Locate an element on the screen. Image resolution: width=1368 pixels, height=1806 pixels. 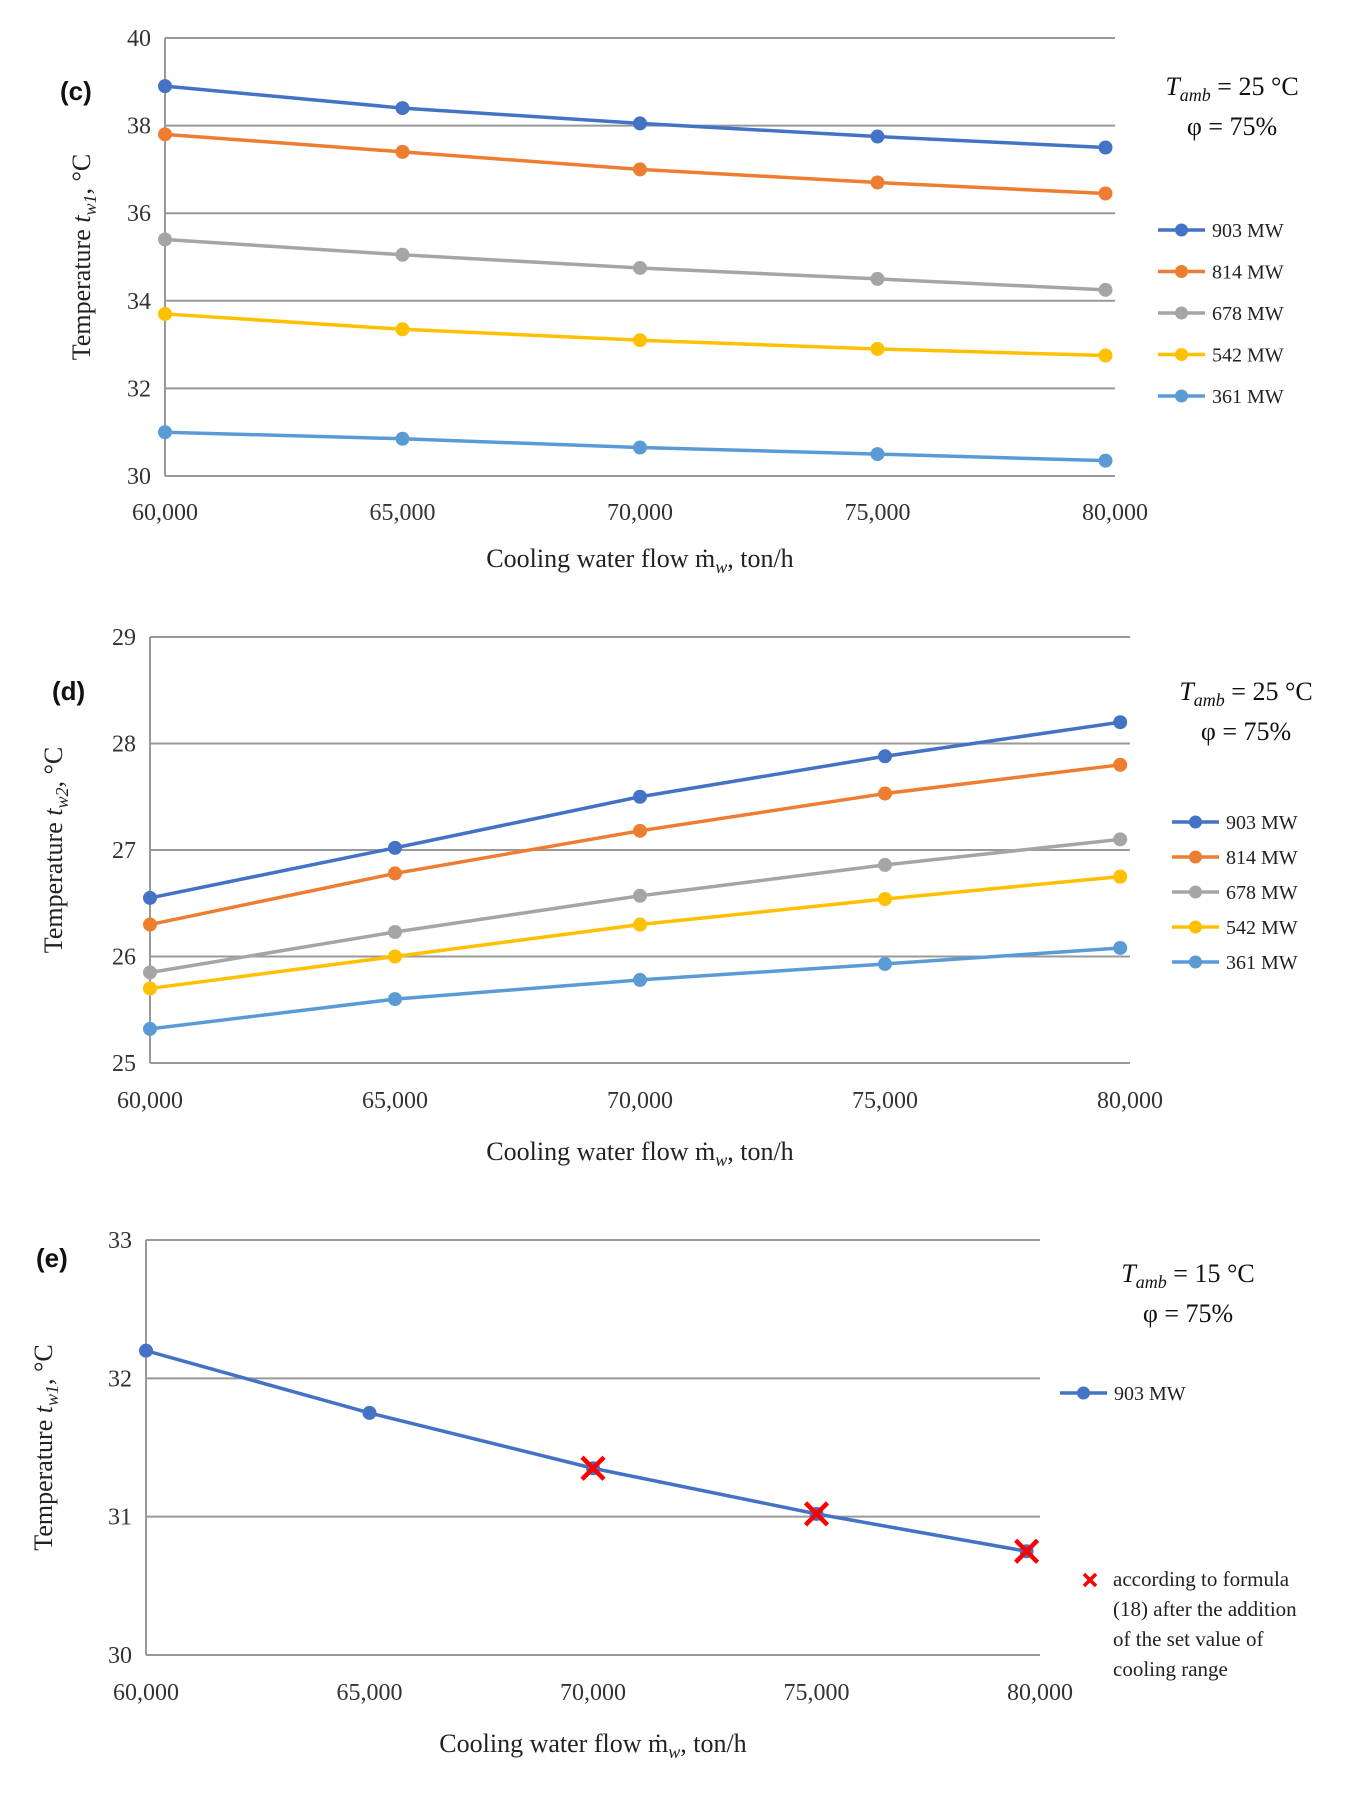
y-tick-label: 38 is located at coordinates (139, 127).